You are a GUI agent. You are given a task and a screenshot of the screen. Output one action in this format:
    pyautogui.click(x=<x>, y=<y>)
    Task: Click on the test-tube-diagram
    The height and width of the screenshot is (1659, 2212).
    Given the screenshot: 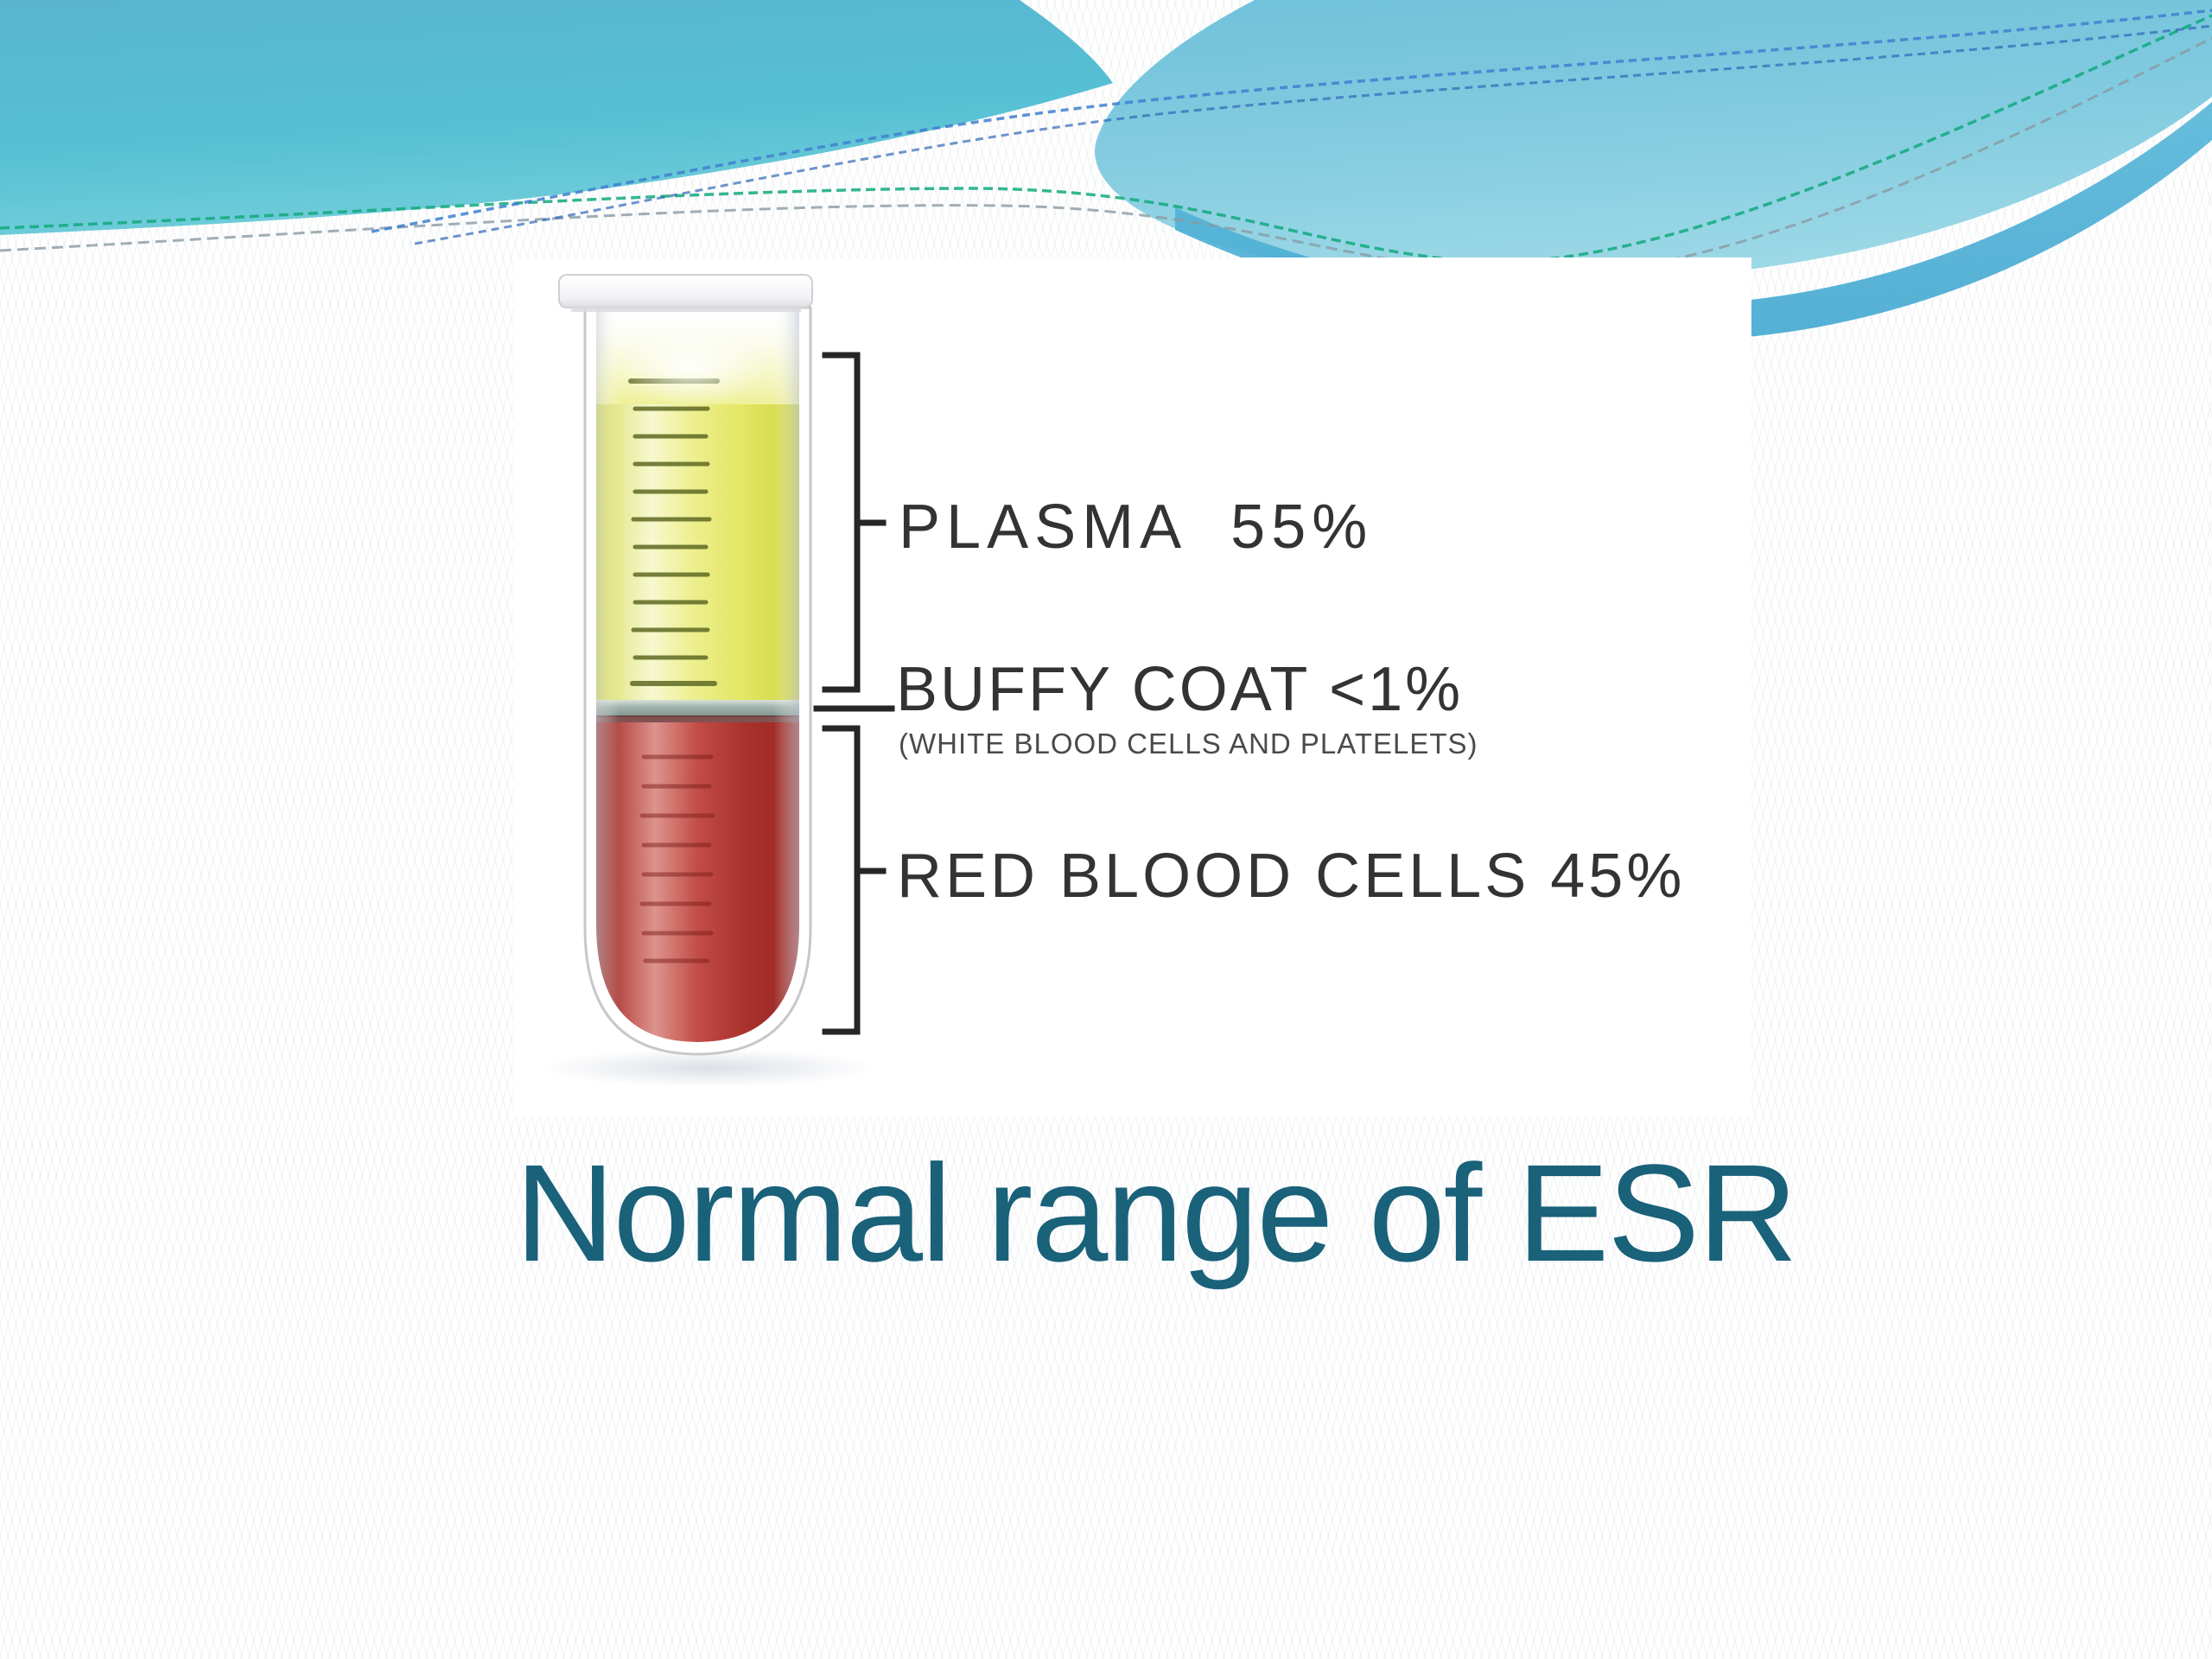 What is the action you would take?
    pyautogui.click(x=717, y=680)
    